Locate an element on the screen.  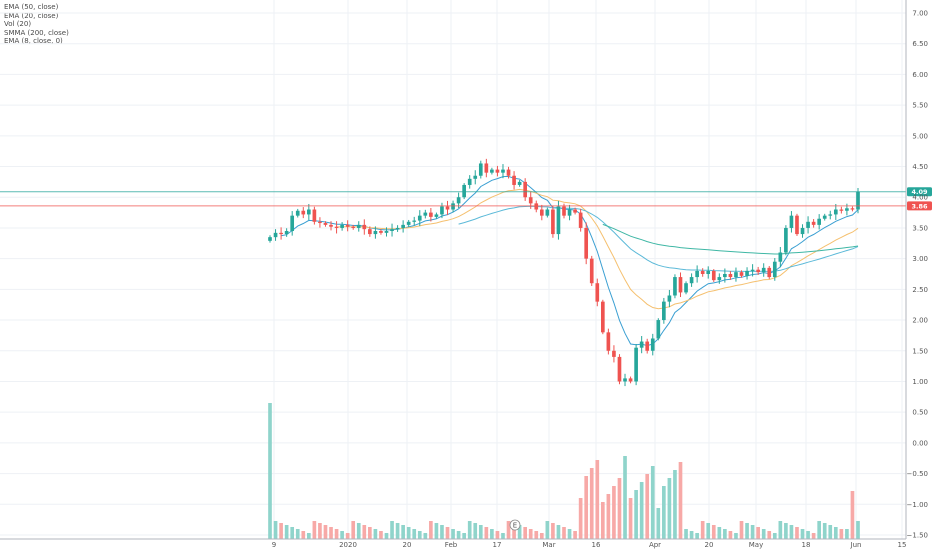
earnings-marker: E is located at coordinates (515, 525).